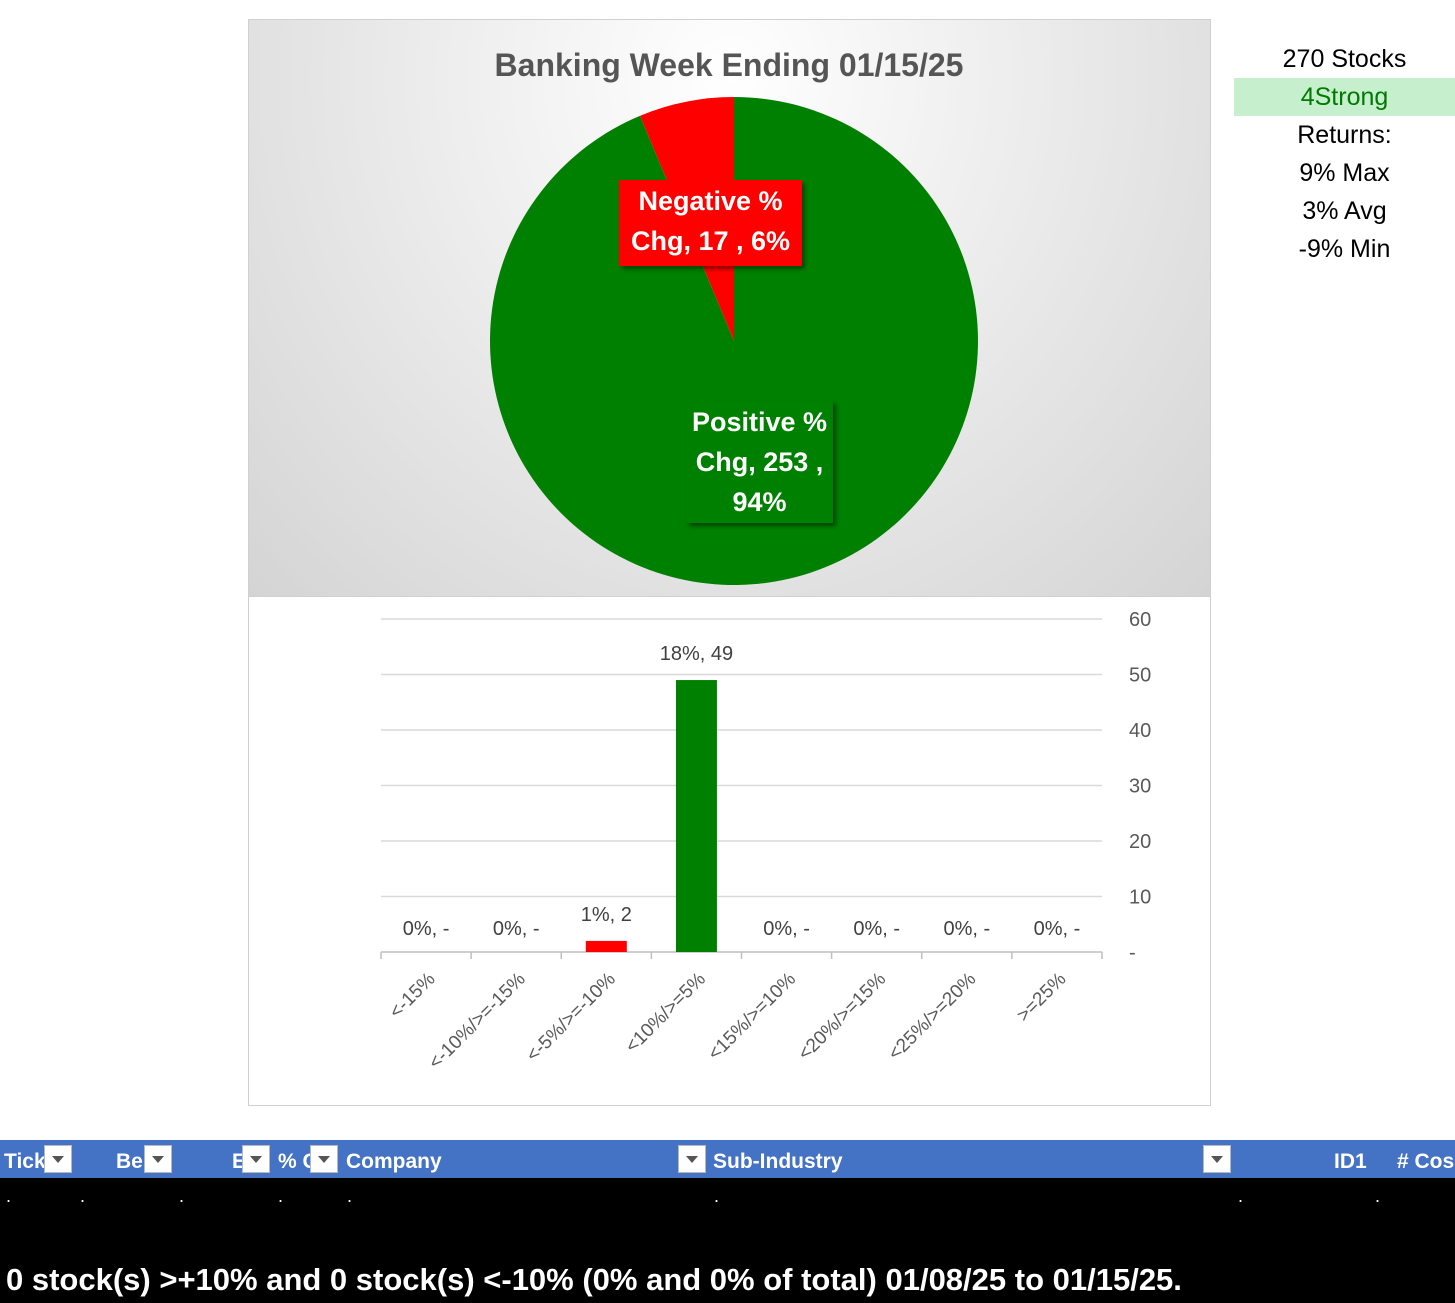  What do you see at coordinates (778, 1161) in the screenshot?
I see `header-sub-industry: Sub-Industry` at bounding box center [778, 1161].